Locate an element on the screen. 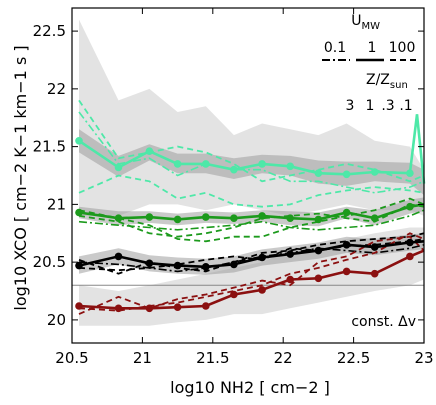  y-tick-label-0: 20 is located at coordinates (56, 320).